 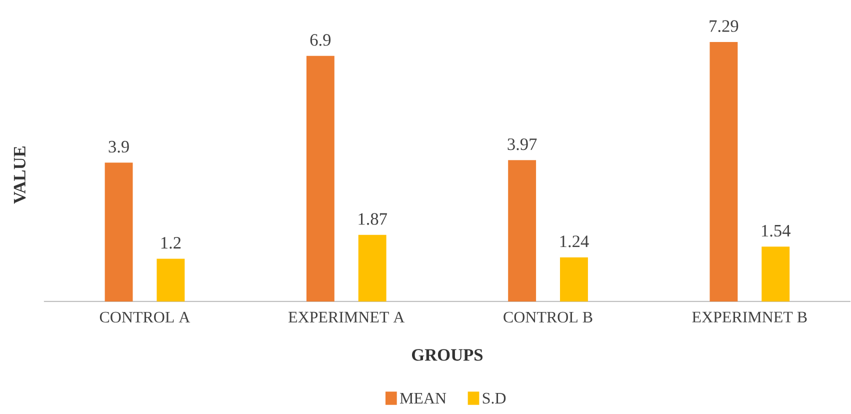 I want to click on legend-label: MEAN, so click(x=423, y=398).